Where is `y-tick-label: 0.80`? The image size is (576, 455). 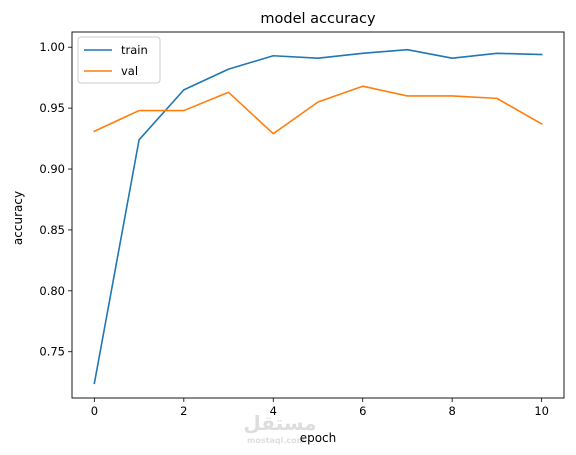
y-tick-label: 0.80 is located at coordinates (52, 291).